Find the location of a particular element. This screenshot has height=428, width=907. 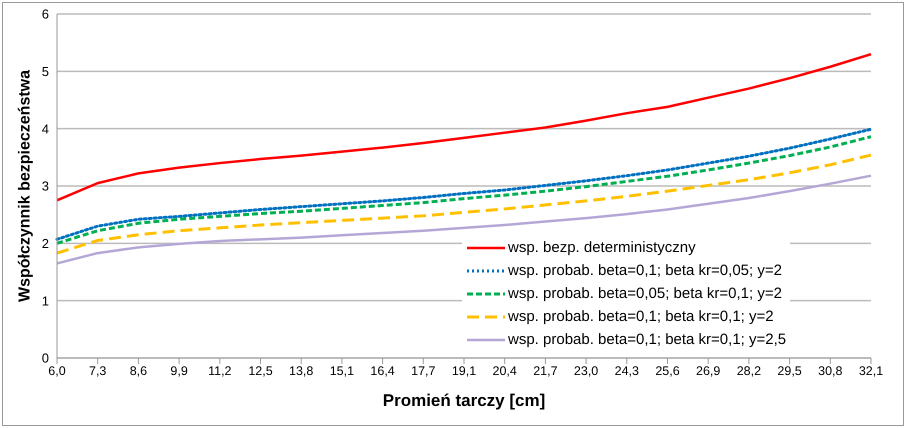

x-tick-label: 28,2 is located at coordinates (749, 371).